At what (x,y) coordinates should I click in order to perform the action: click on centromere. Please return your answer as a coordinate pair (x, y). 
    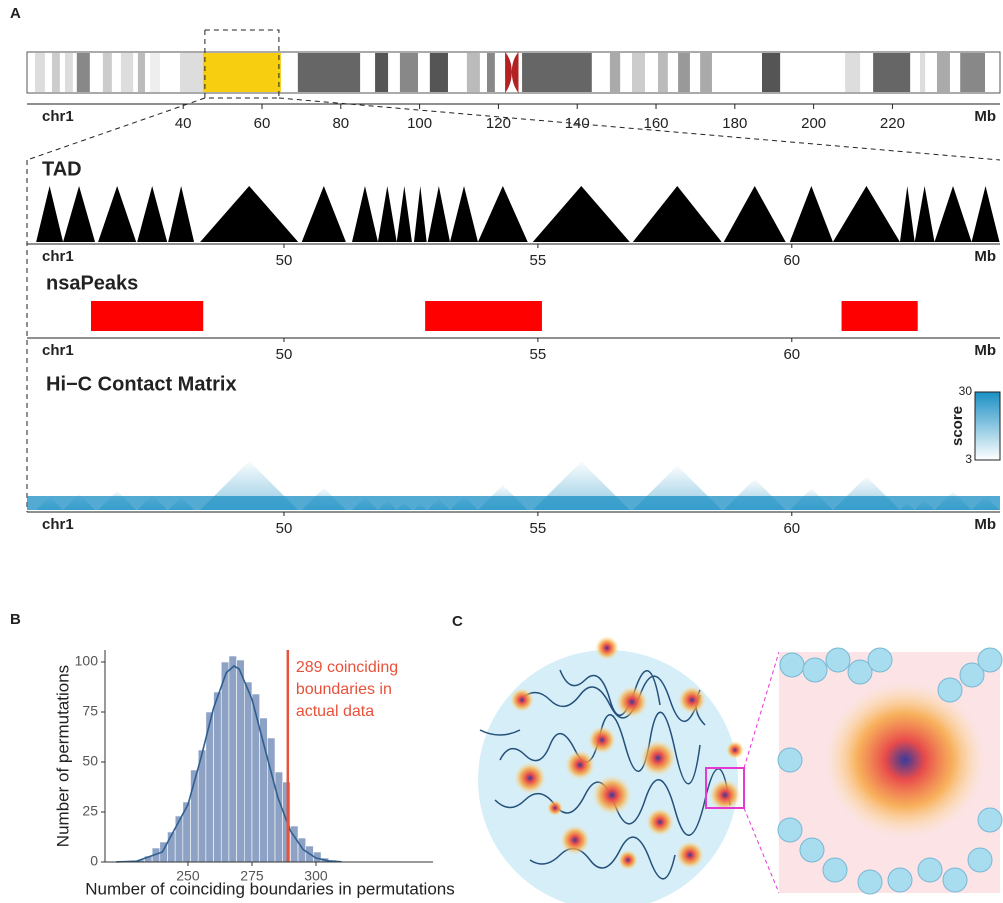
    Looking at the image, I should click on (512, 72).